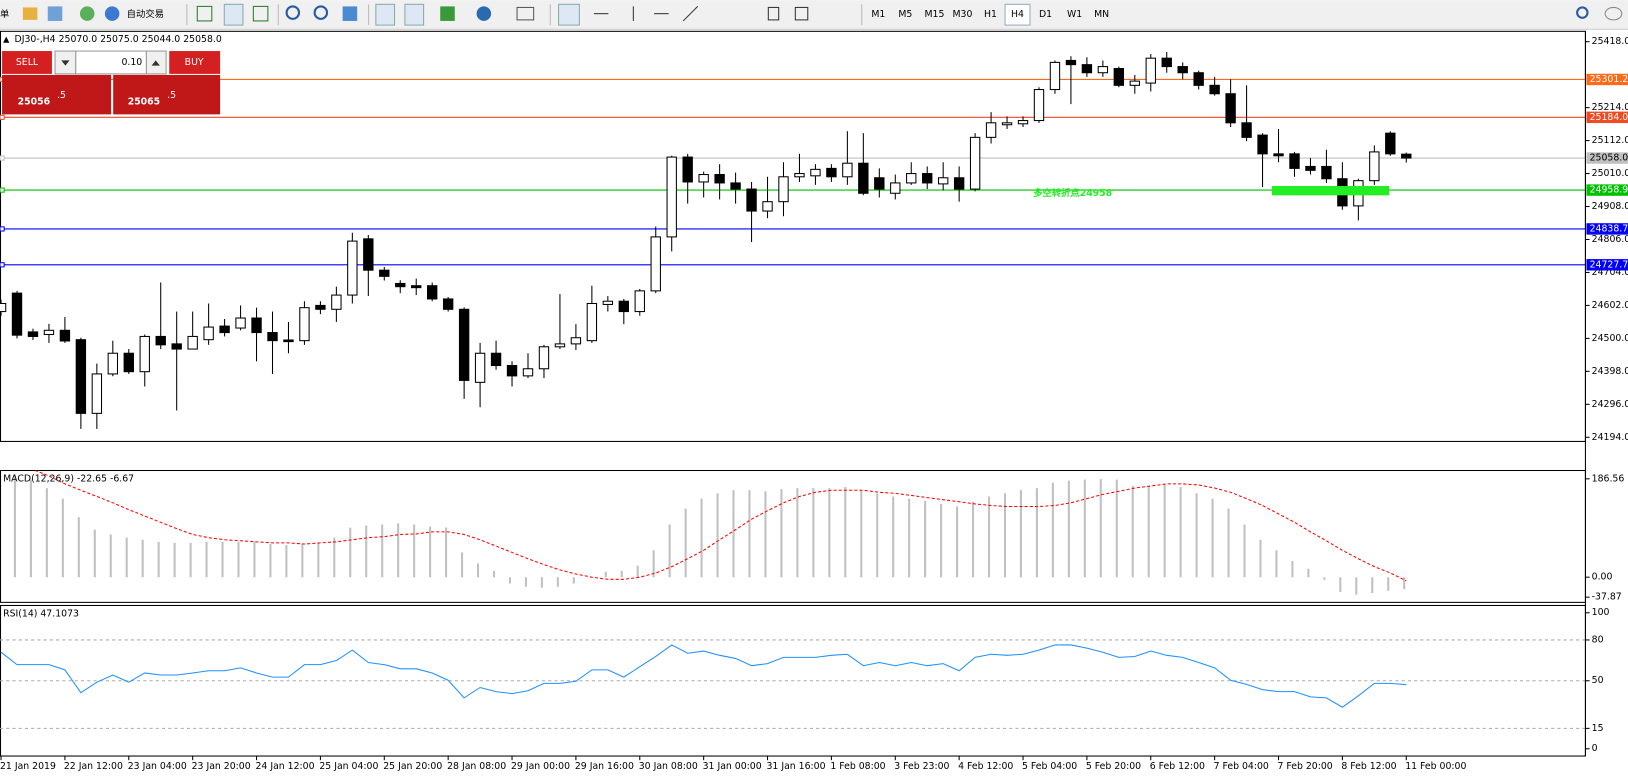  I want to click on timeframe-button: M1, so click(878, 14).